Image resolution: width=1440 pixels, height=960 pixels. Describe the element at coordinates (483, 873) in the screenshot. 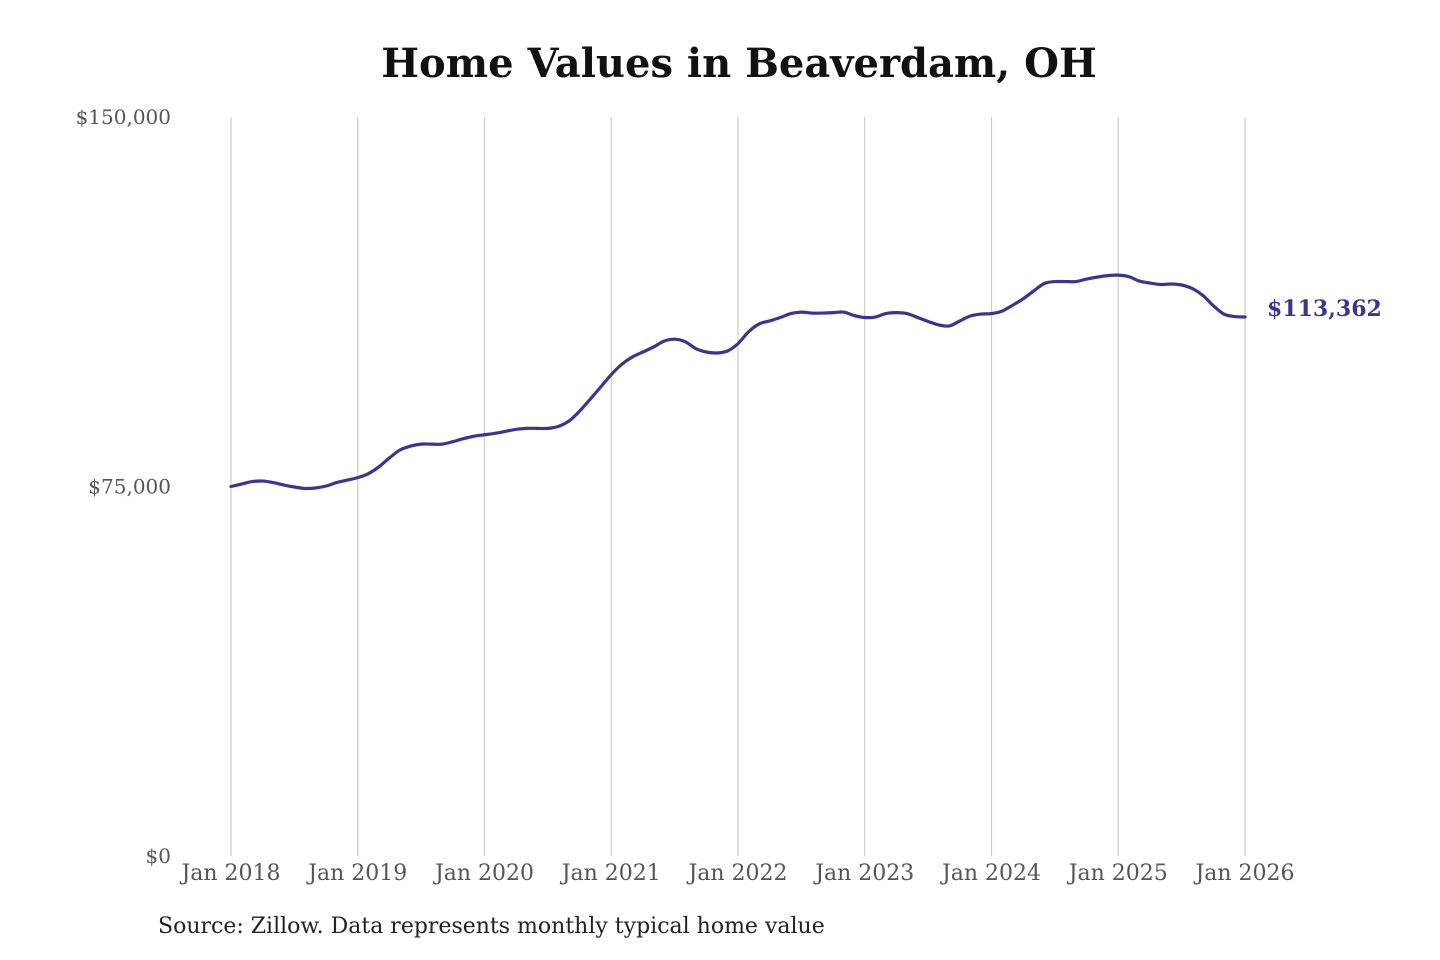

I see `x-tick-label: Jan 2020` at that location.